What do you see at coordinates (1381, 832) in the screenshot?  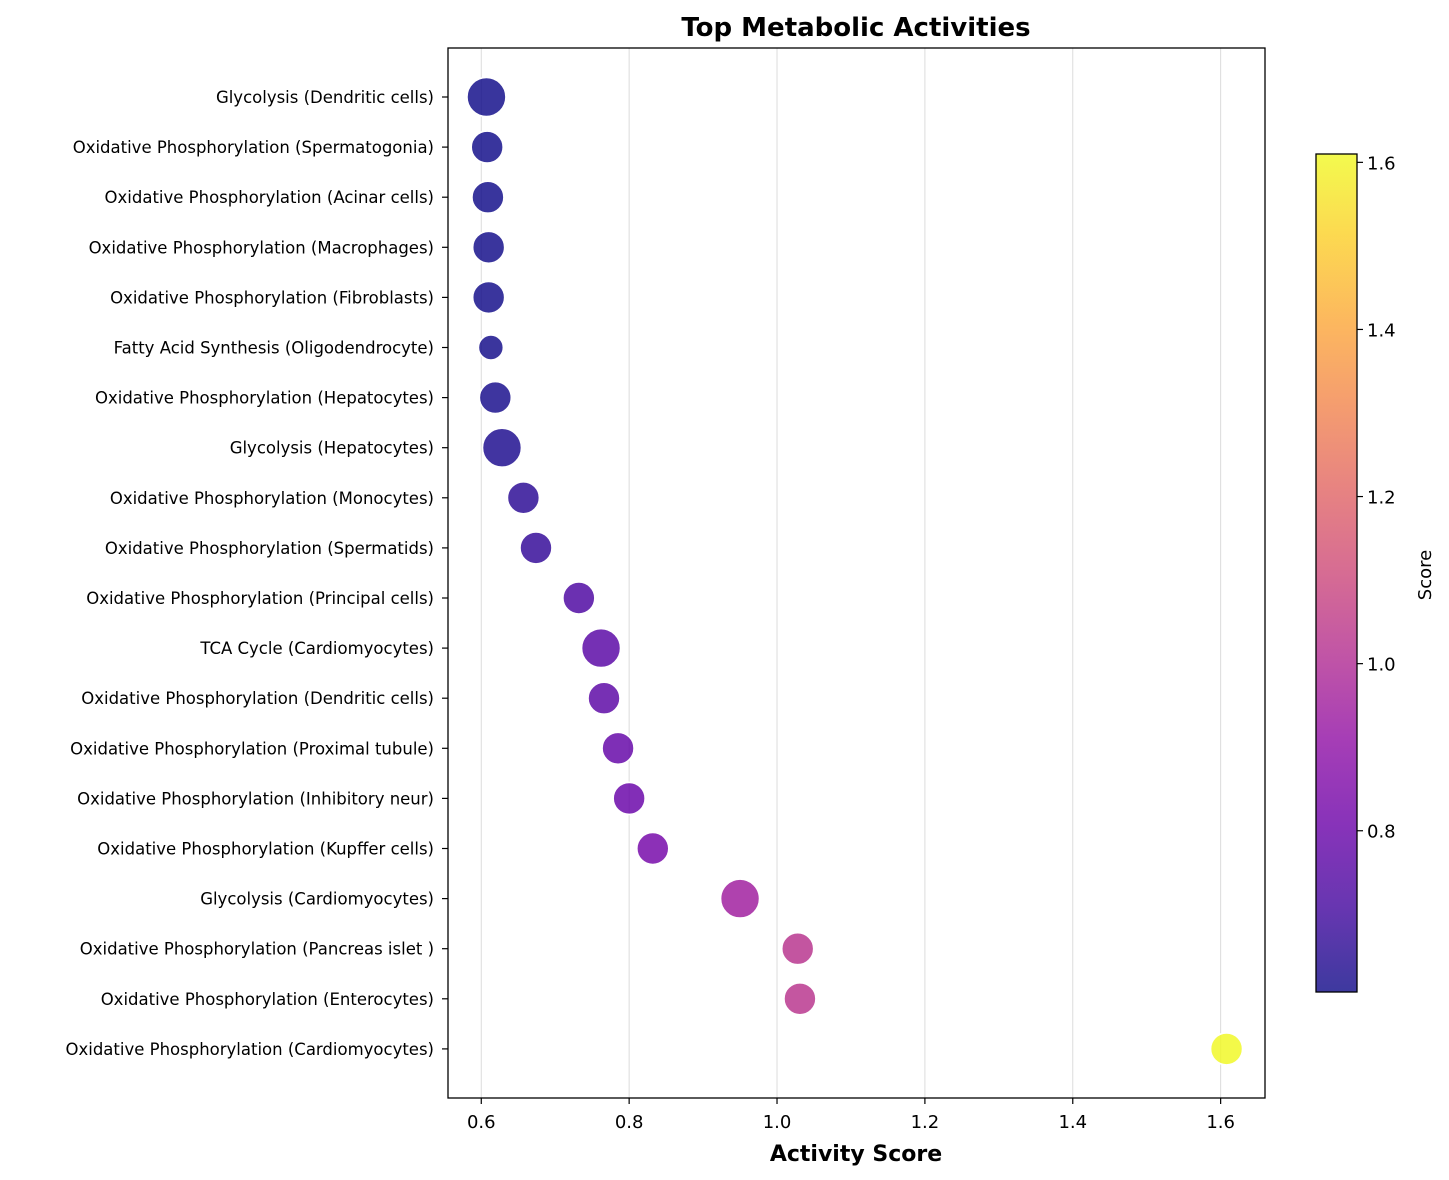 I see `colorbar-tick-label: 0.8` at bounding box center [1381, 832].